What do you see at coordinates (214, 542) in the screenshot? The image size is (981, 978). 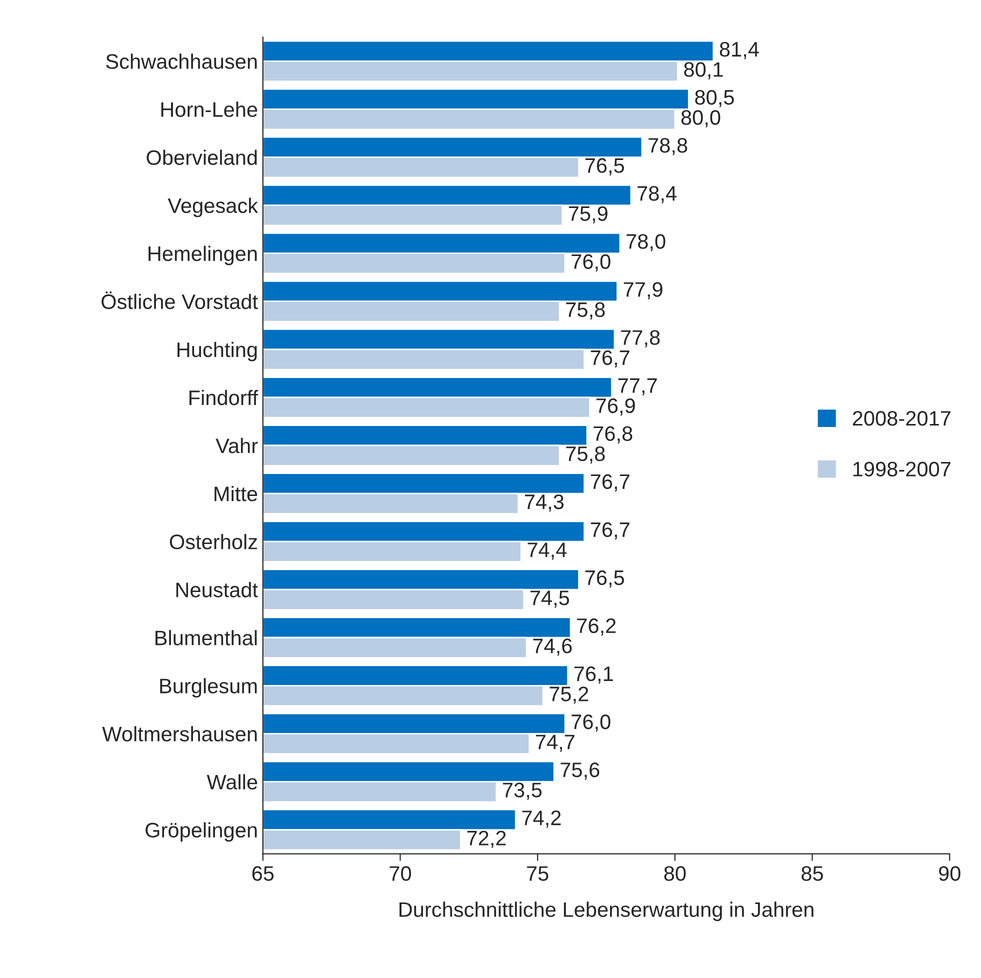 I see `y-tick-label: Osterholz` at bounding box center [214, 542].